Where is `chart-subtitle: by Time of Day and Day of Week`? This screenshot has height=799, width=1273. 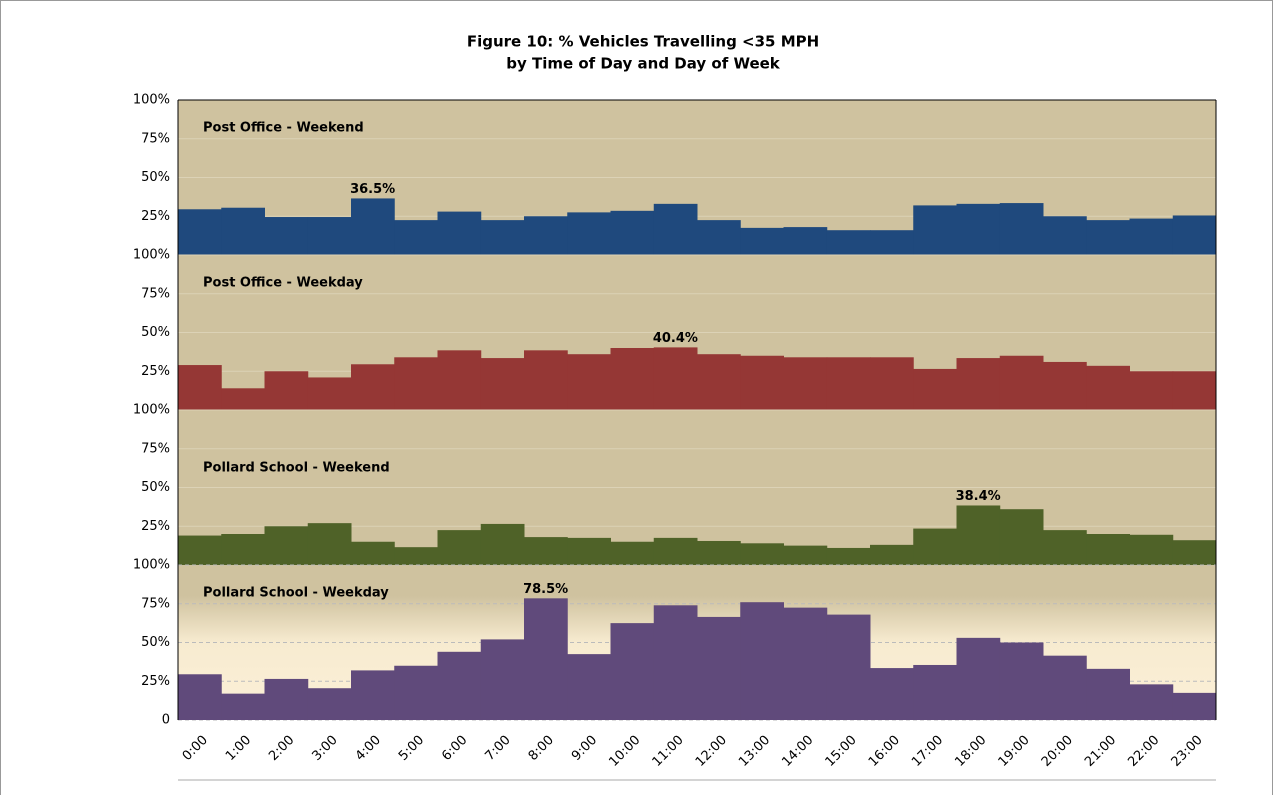 chart-subtitle: by Time of Day and Day of Week is located at coordinates (643, 64).